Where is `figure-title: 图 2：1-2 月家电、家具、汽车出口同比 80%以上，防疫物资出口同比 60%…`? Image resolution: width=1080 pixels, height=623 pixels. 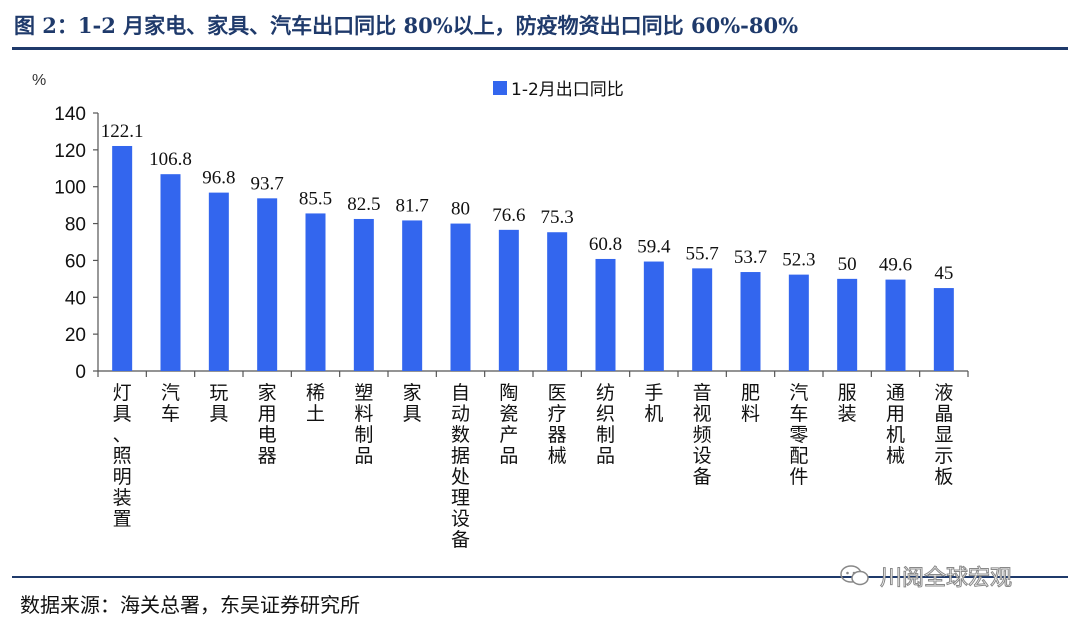
figure-title: 图 2：1-2 月家电、家具、汽车出口同比 80%以上，防疫物资出口同比 60%… is located at coordinates (406, 25).